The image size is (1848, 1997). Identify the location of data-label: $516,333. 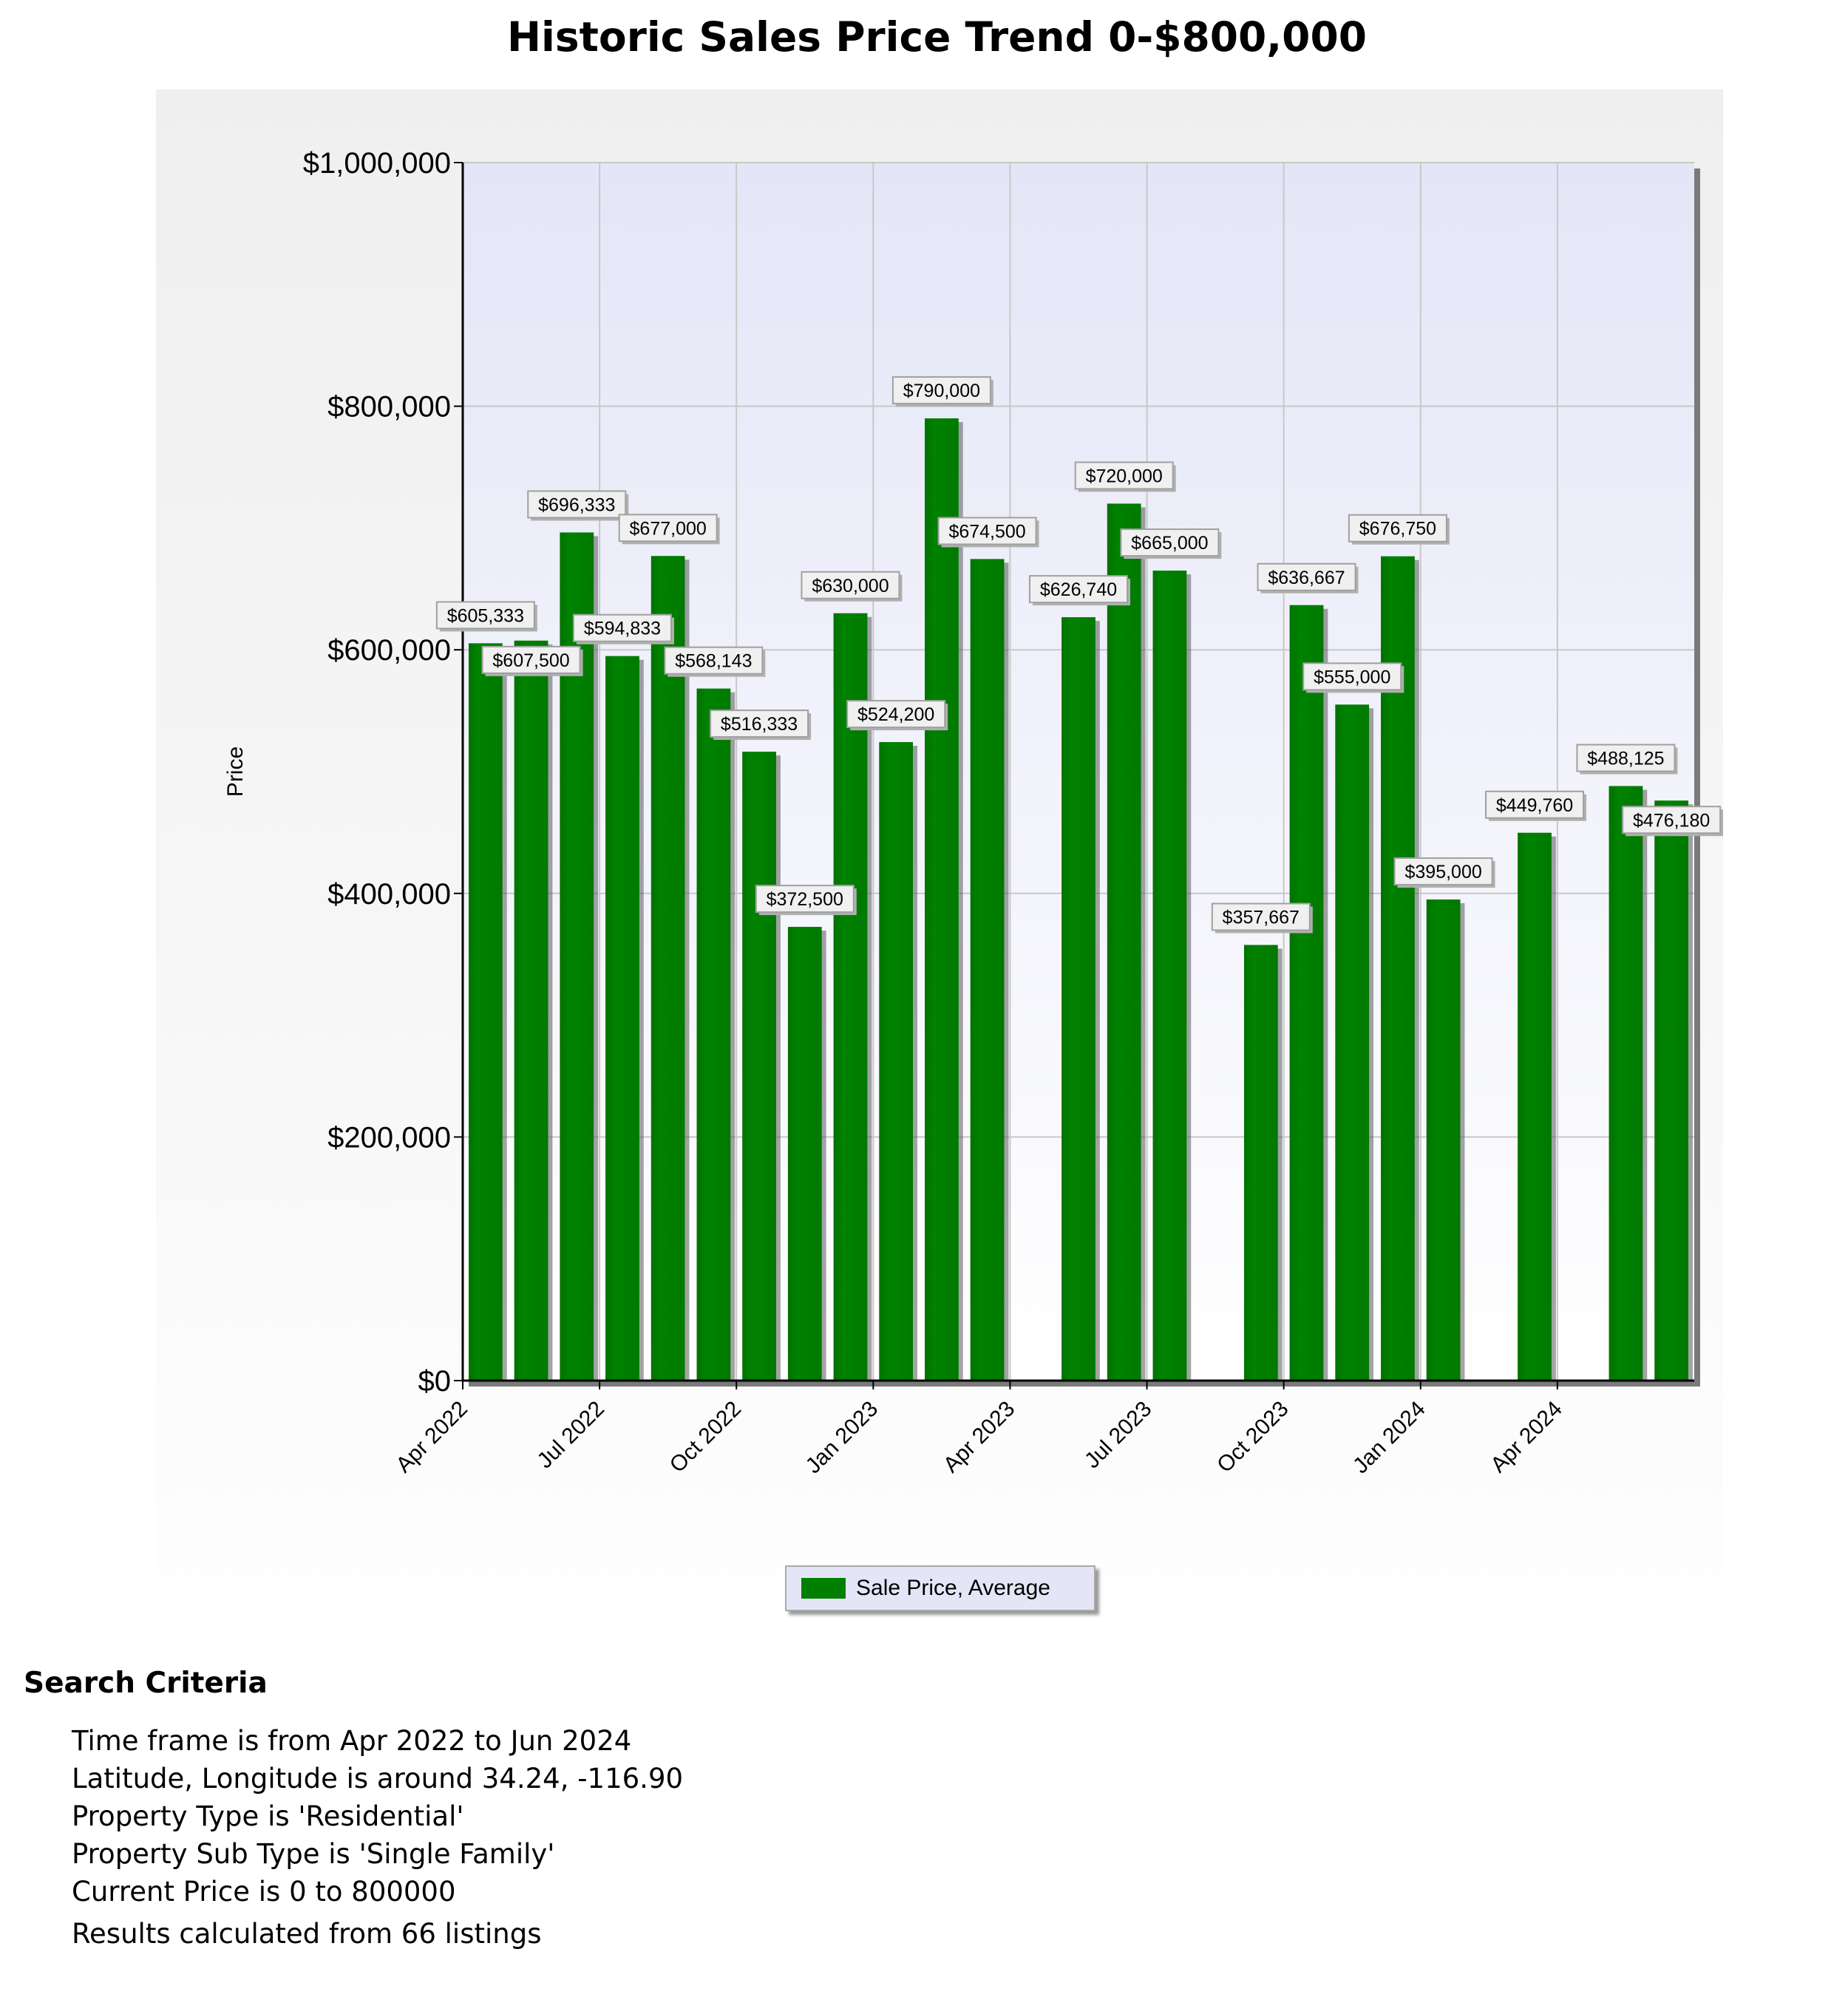
(761, 726).